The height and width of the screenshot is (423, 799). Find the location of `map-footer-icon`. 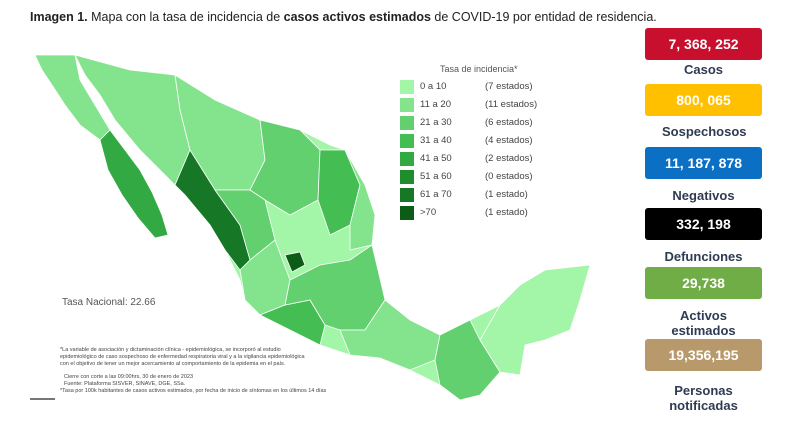

map-footer-icon is located at coordinates (42, 399).